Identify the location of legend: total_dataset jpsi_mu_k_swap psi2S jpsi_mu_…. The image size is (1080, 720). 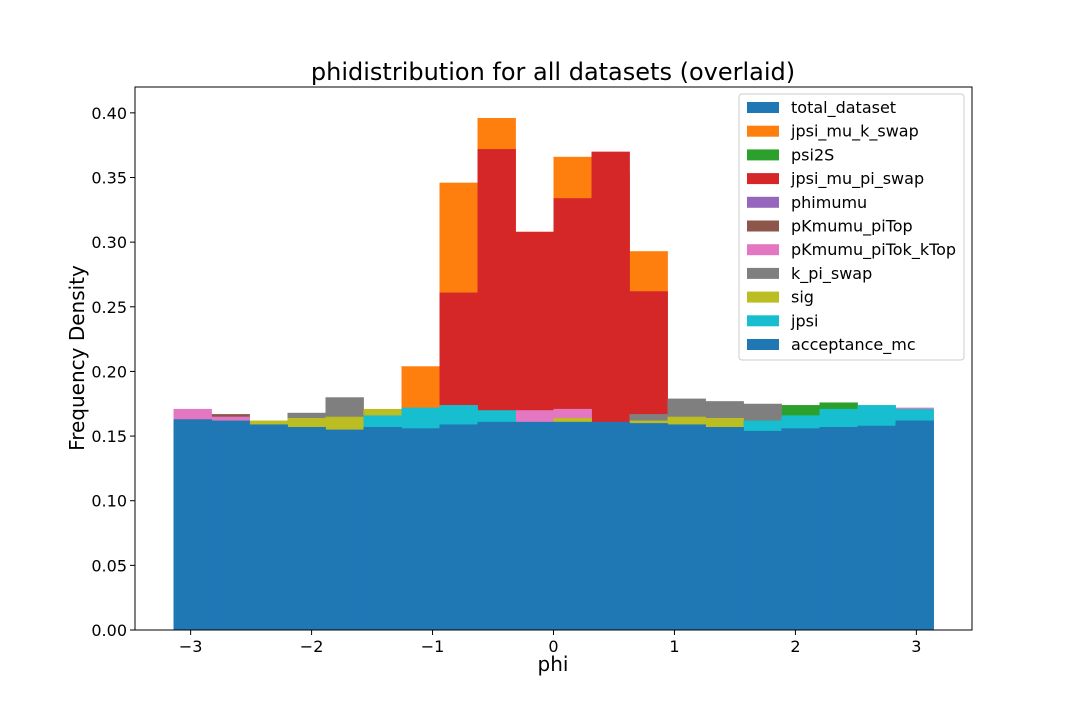
(851, 227).